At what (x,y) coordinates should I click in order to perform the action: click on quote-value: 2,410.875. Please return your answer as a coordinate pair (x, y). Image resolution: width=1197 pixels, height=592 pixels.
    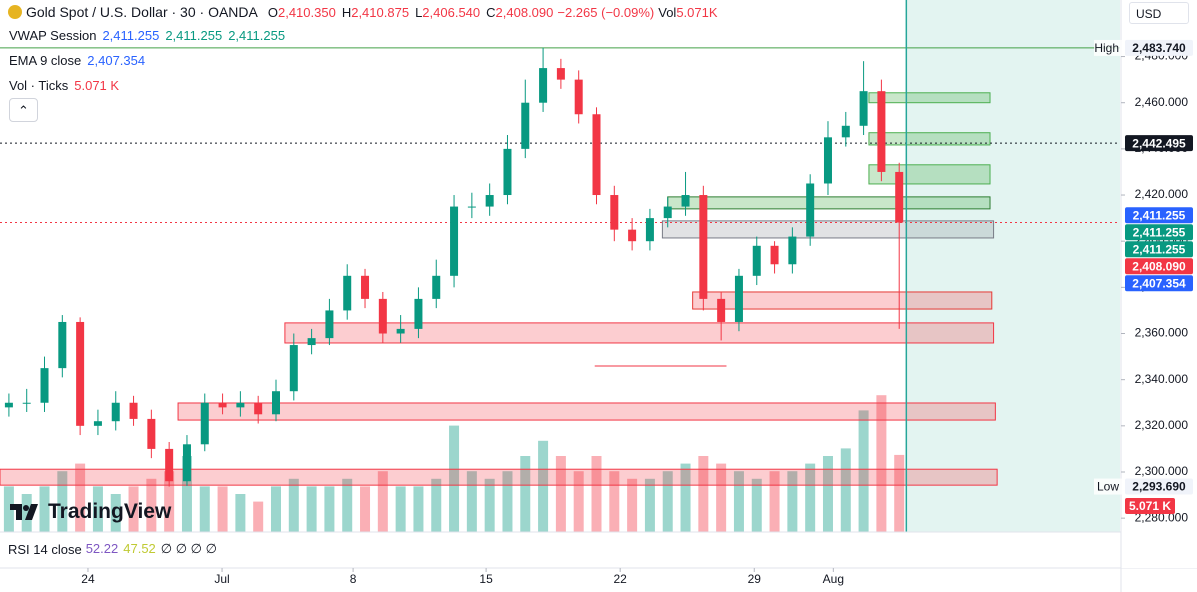
    Looking at the image, I should click on (380, 12).